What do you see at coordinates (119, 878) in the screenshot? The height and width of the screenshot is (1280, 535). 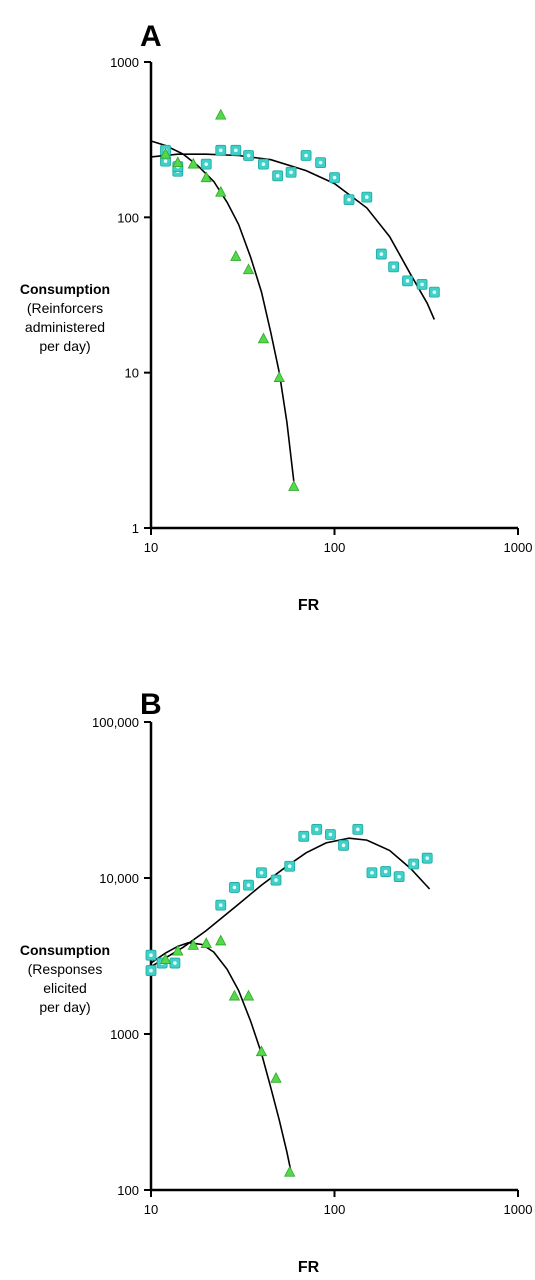 I see `y-tick-label: 10,000` at bounding box center [119, 878].